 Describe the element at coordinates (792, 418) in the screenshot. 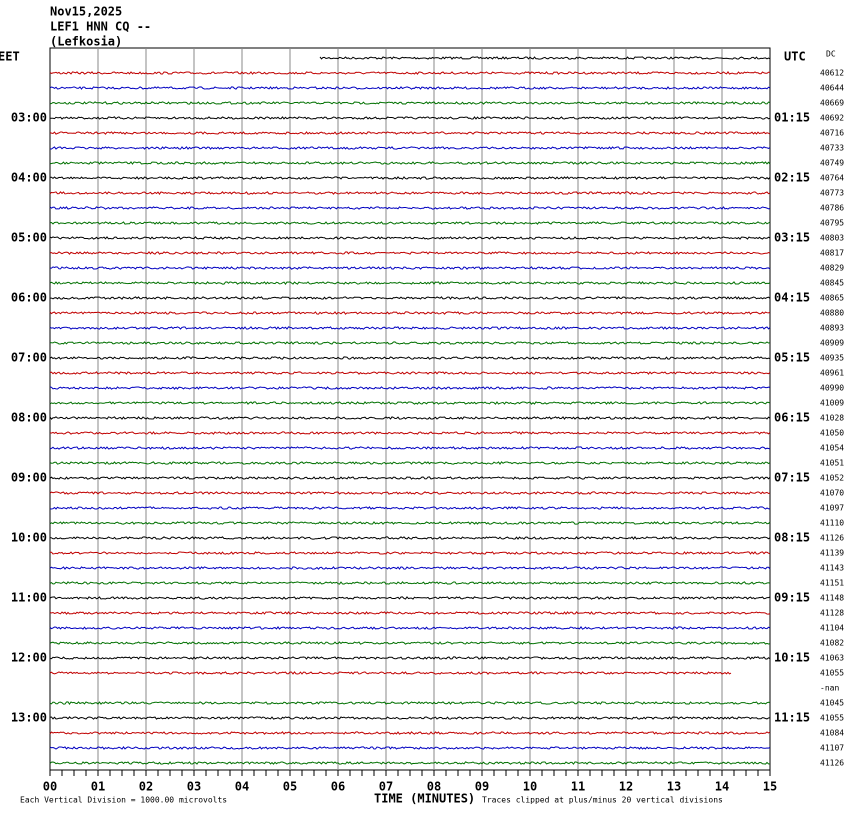

I see `right-hour-label: 06:15` at that location.